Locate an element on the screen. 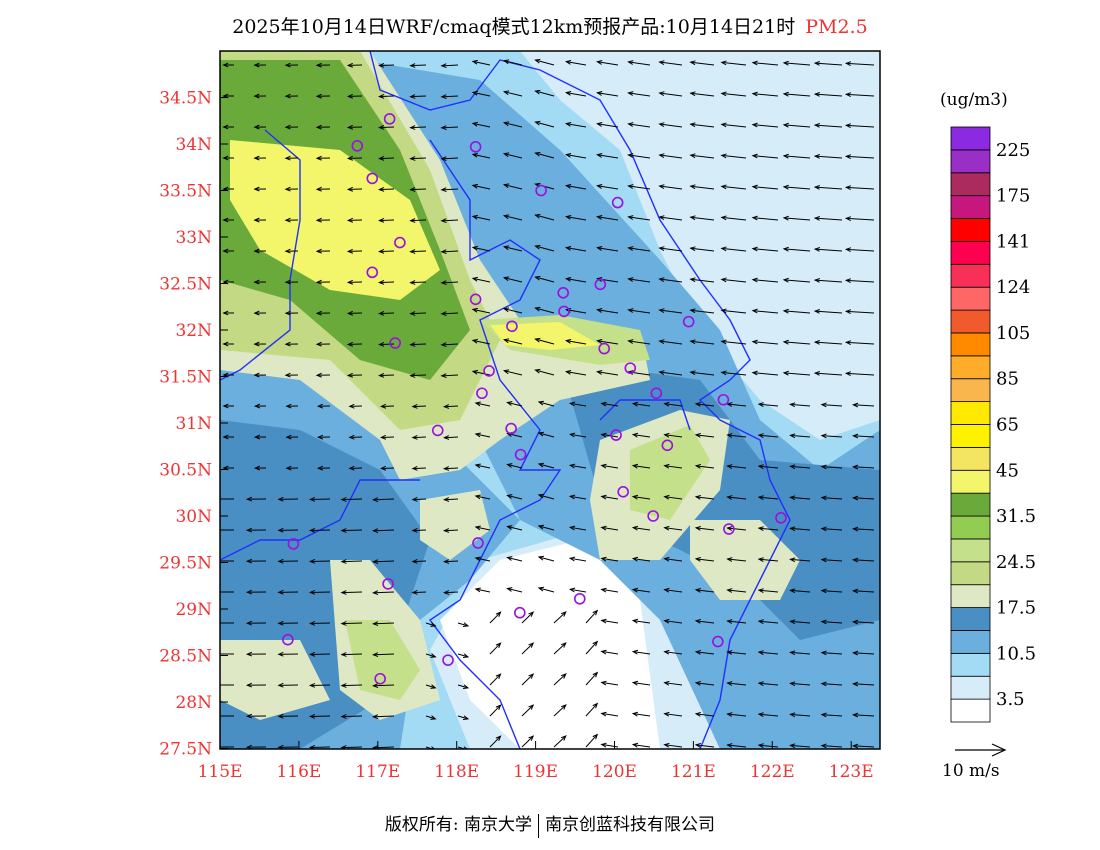 This screenshot has height=850, width=1100. lat-tick-label: 27.5N is located at coordinates (185, 750).